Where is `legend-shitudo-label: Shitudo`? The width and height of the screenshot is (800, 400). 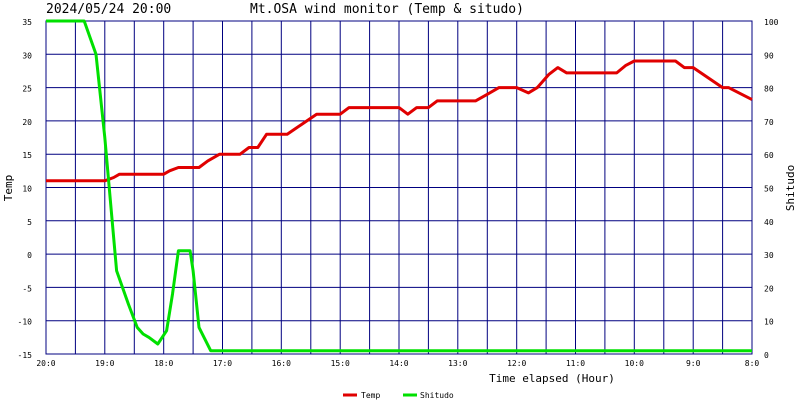 legend-shitudo-label: Shitudo is located at coordinates (437, 395).